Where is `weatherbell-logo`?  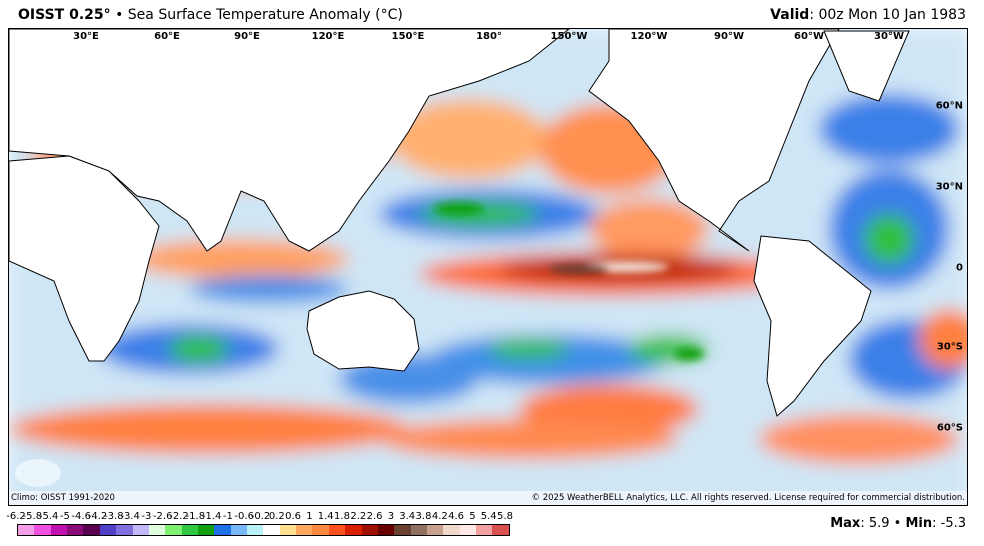
weatherbell-logo is located at coordinates (38, 473).